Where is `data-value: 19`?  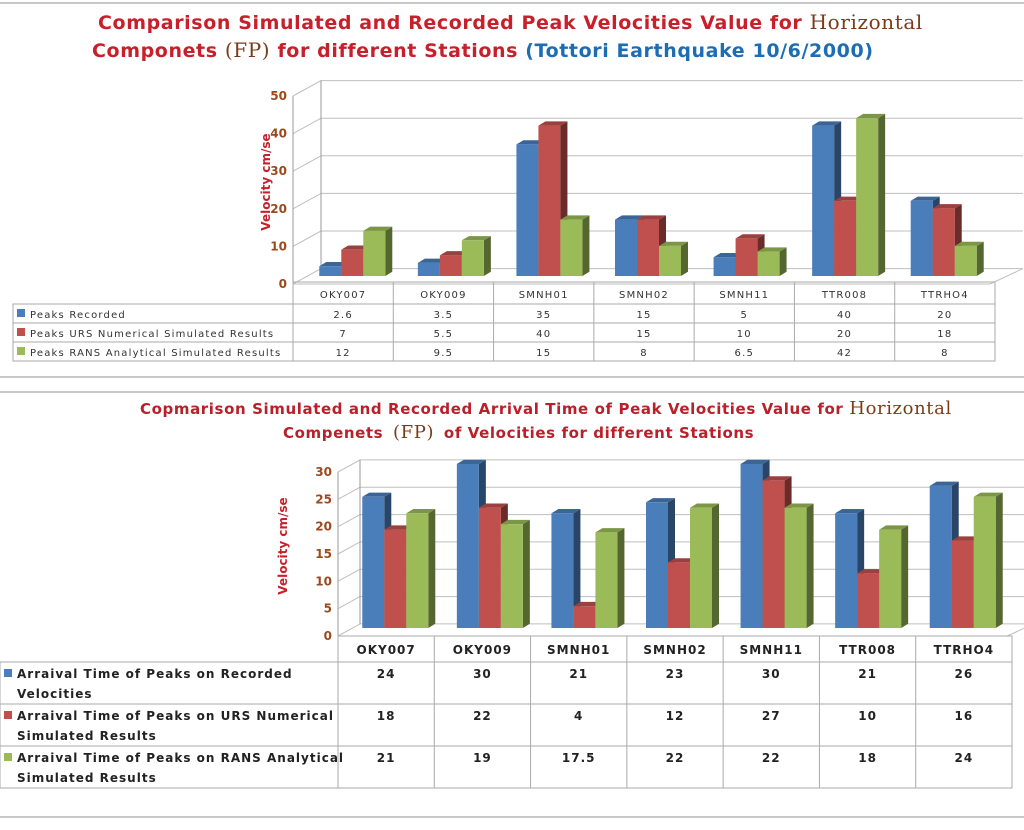 data-value: 19 is located at coordinates (482, 758).